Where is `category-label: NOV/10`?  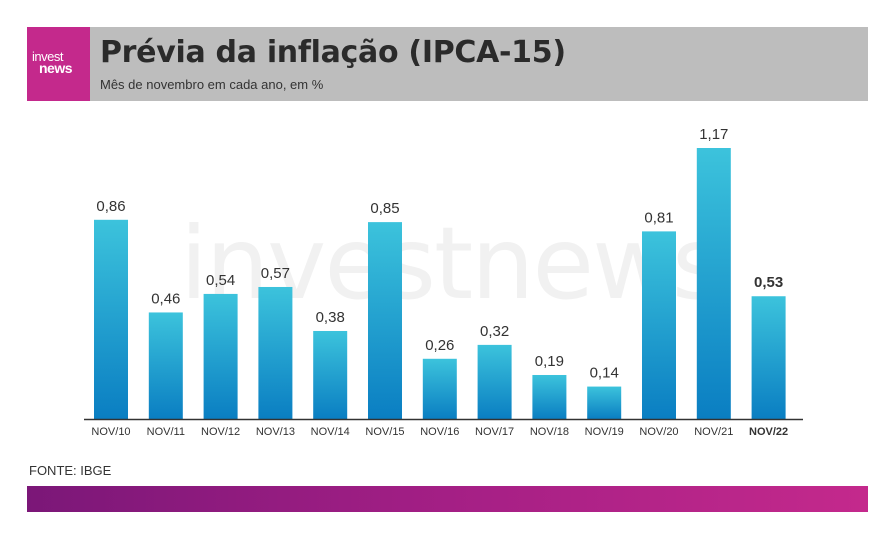 category-label: NOV/10 is located at coordinates (110, 432).